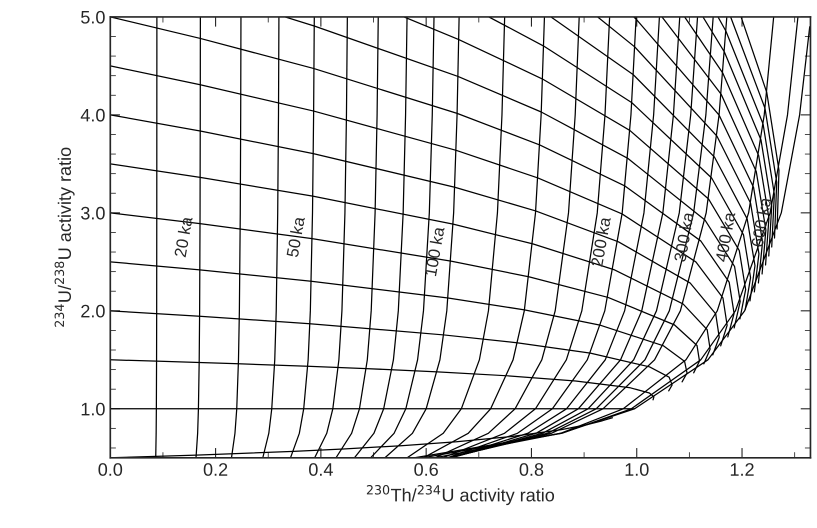 The width and height of the screenshot is (817, 528). I want to click on x-tick-label: 0.4, so click(321, 469).